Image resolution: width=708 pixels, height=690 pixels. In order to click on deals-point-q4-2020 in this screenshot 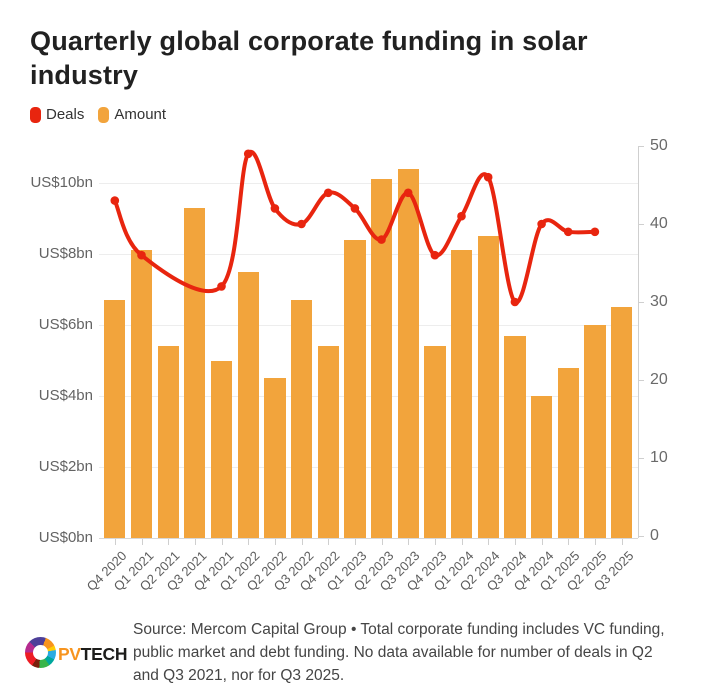, I will do `click(115, 200)`.